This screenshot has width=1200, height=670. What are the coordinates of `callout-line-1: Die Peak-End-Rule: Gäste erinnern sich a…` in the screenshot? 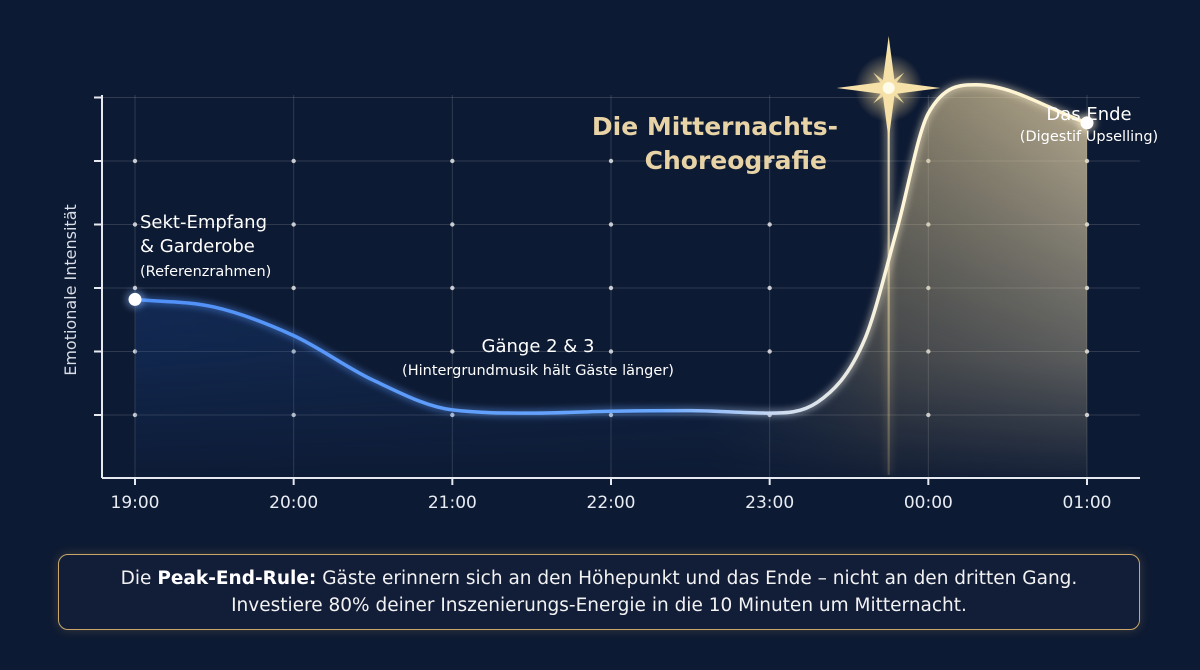 It's located at (599, 578).